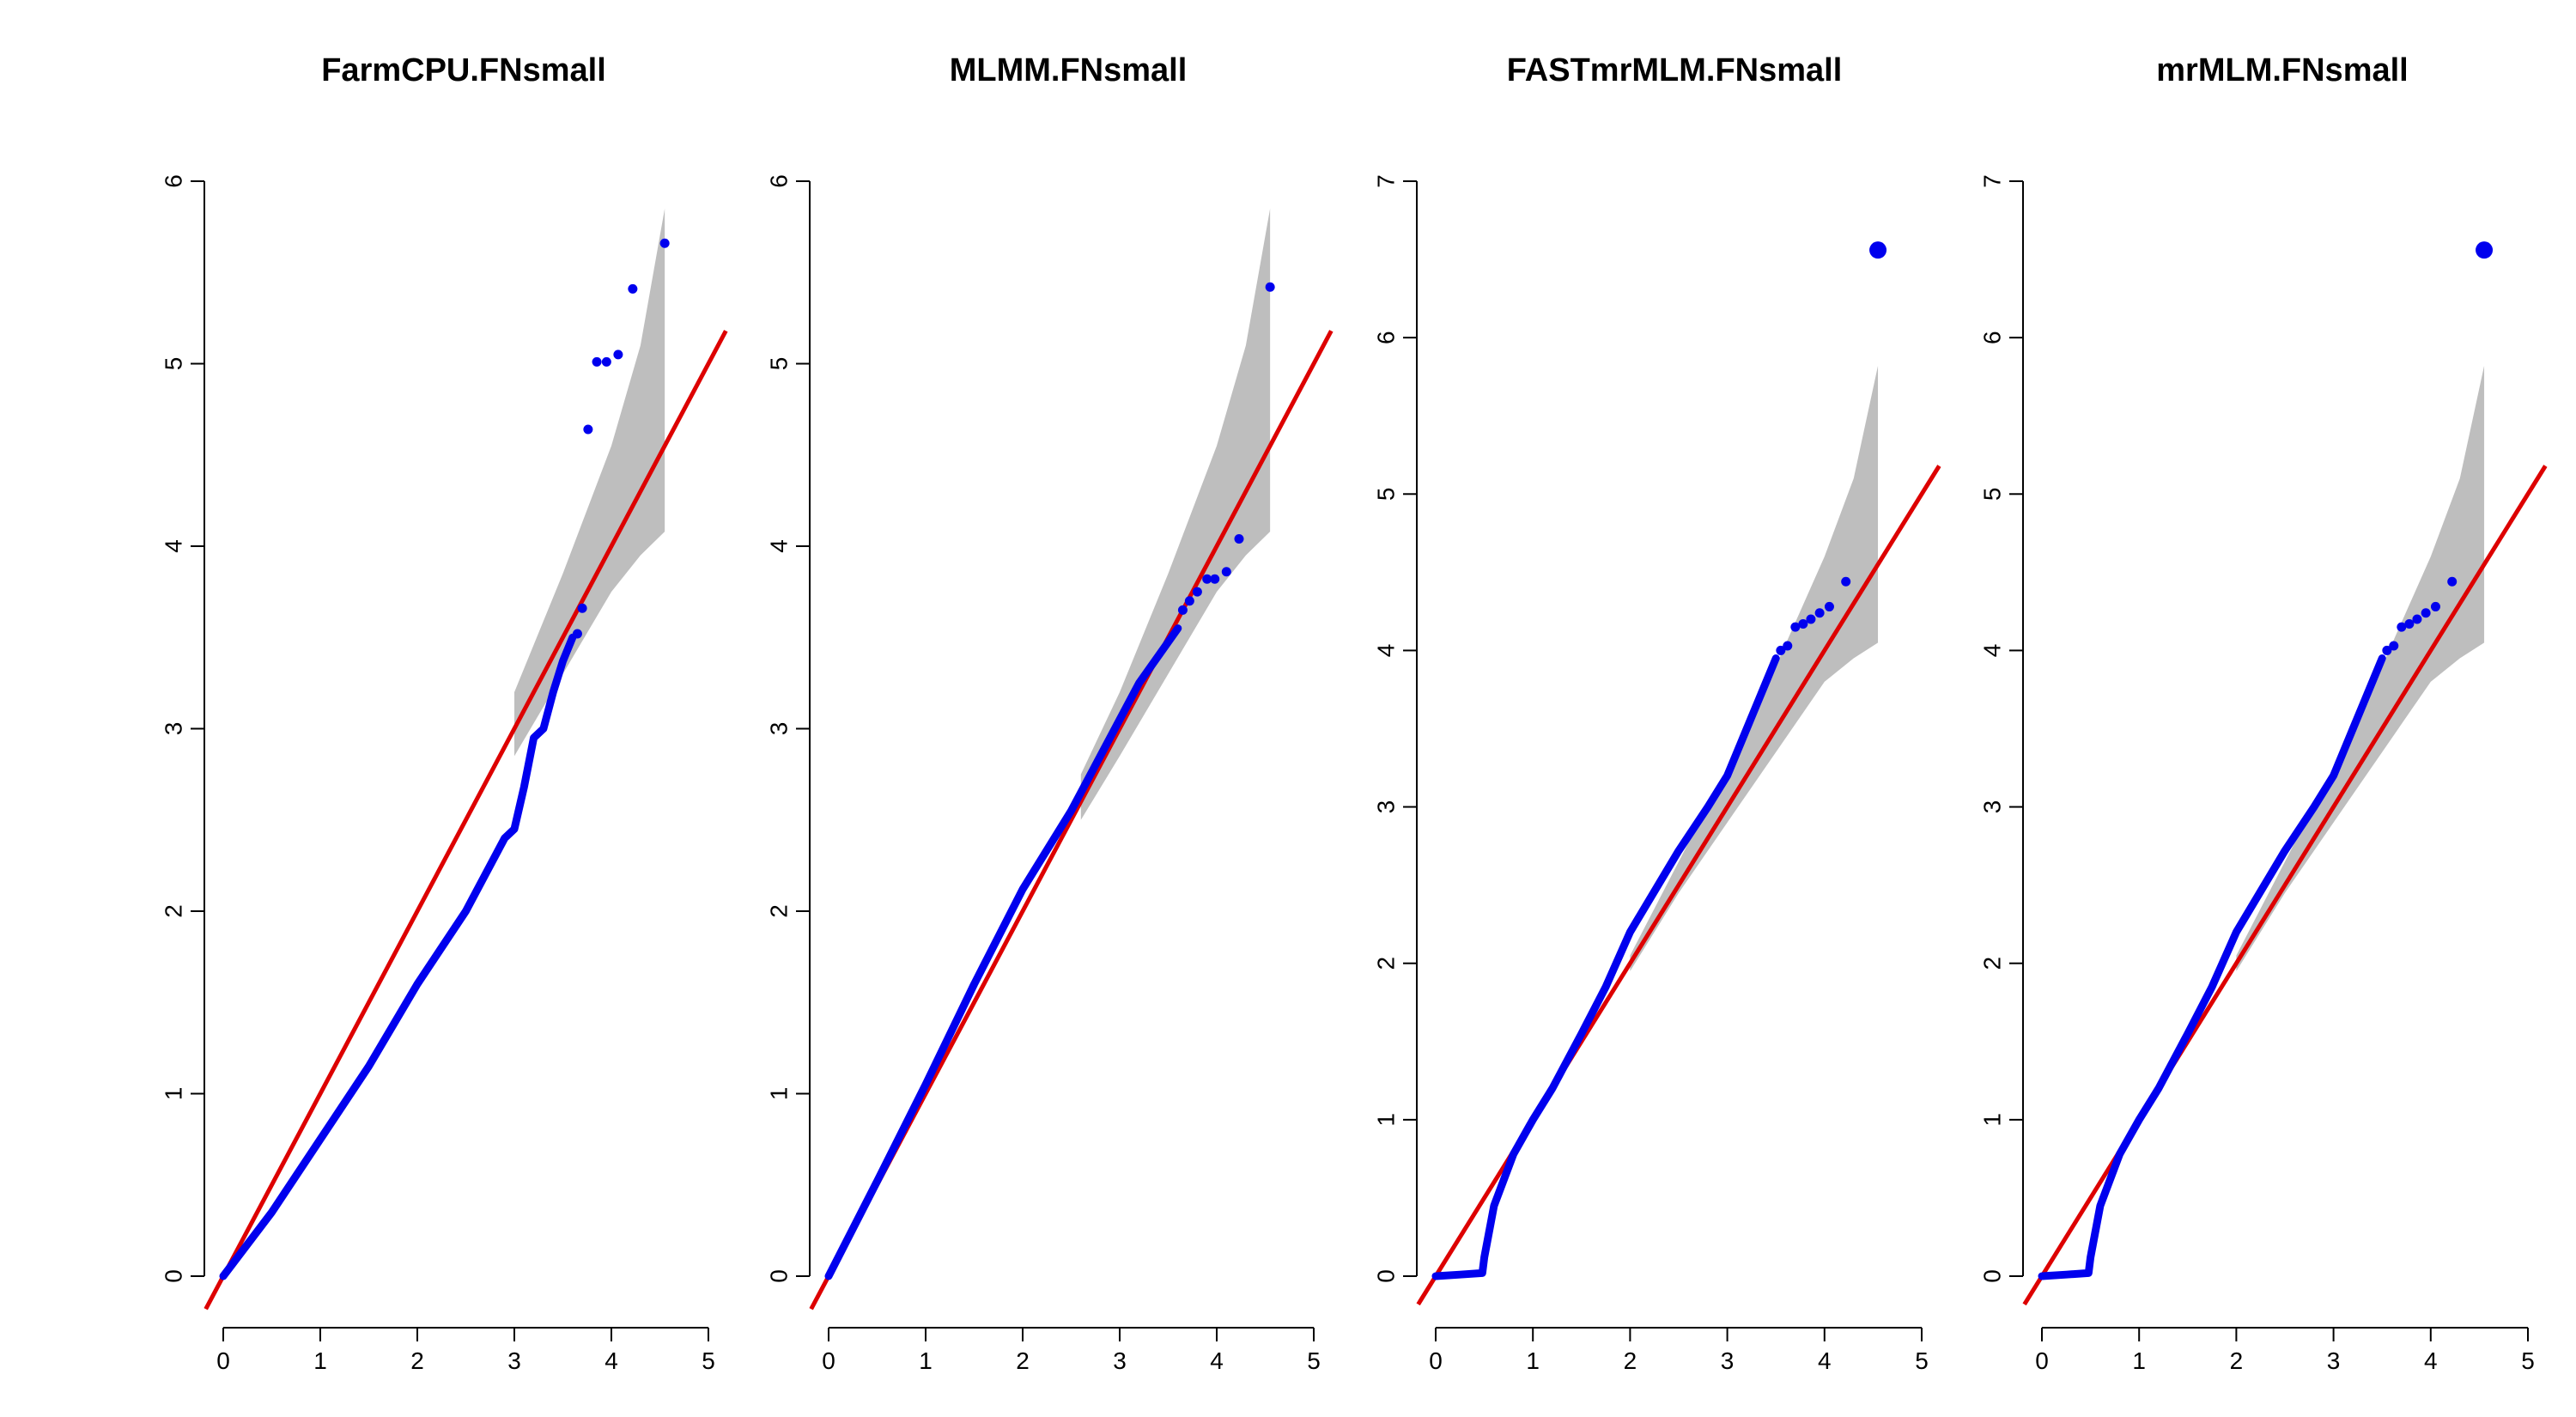 This screenshot has width=2576, height=1417. What do you see at coordinates (463, 70) in the screenshot?
I see `panel-title: FarmCPU.FNsmall` at bounding box center [463, 70].